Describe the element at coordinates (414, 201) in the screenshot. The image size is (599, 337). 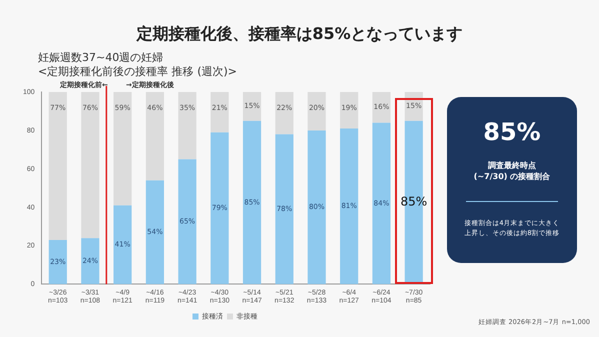
I see `data-label: 85%` at that location.